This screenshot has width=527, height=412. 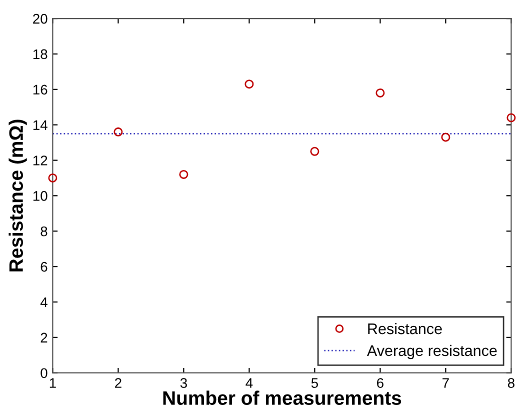 What do you see at coordinates (380, 383) in the screenshot?
I see `x-tick-label: 6` at bounding box center [380, 383].